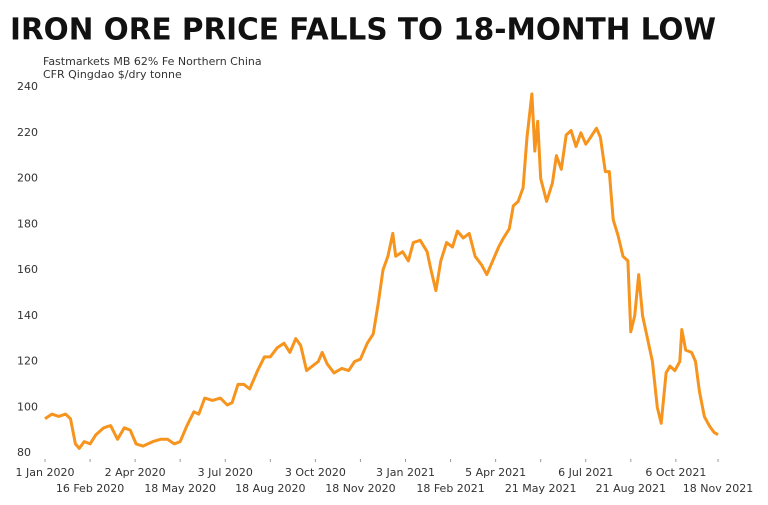  Describe the element at coordinates (27, 178) in the screenshot. I see `y-tick-label: 200` at that location.